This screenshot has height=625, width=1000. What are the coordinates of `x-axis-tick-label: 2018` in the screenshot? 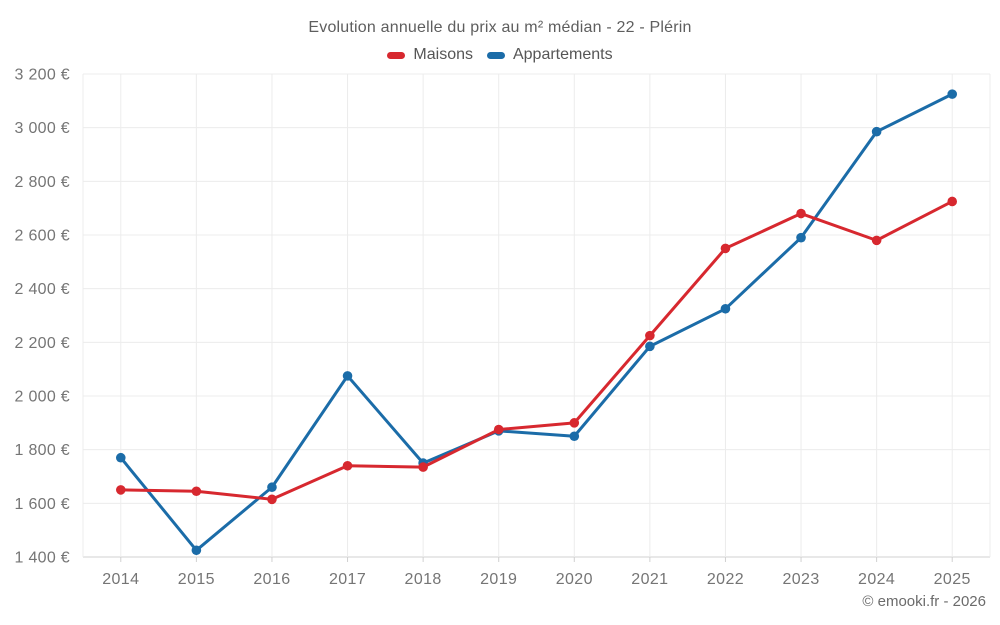 It's located at (423, 579).